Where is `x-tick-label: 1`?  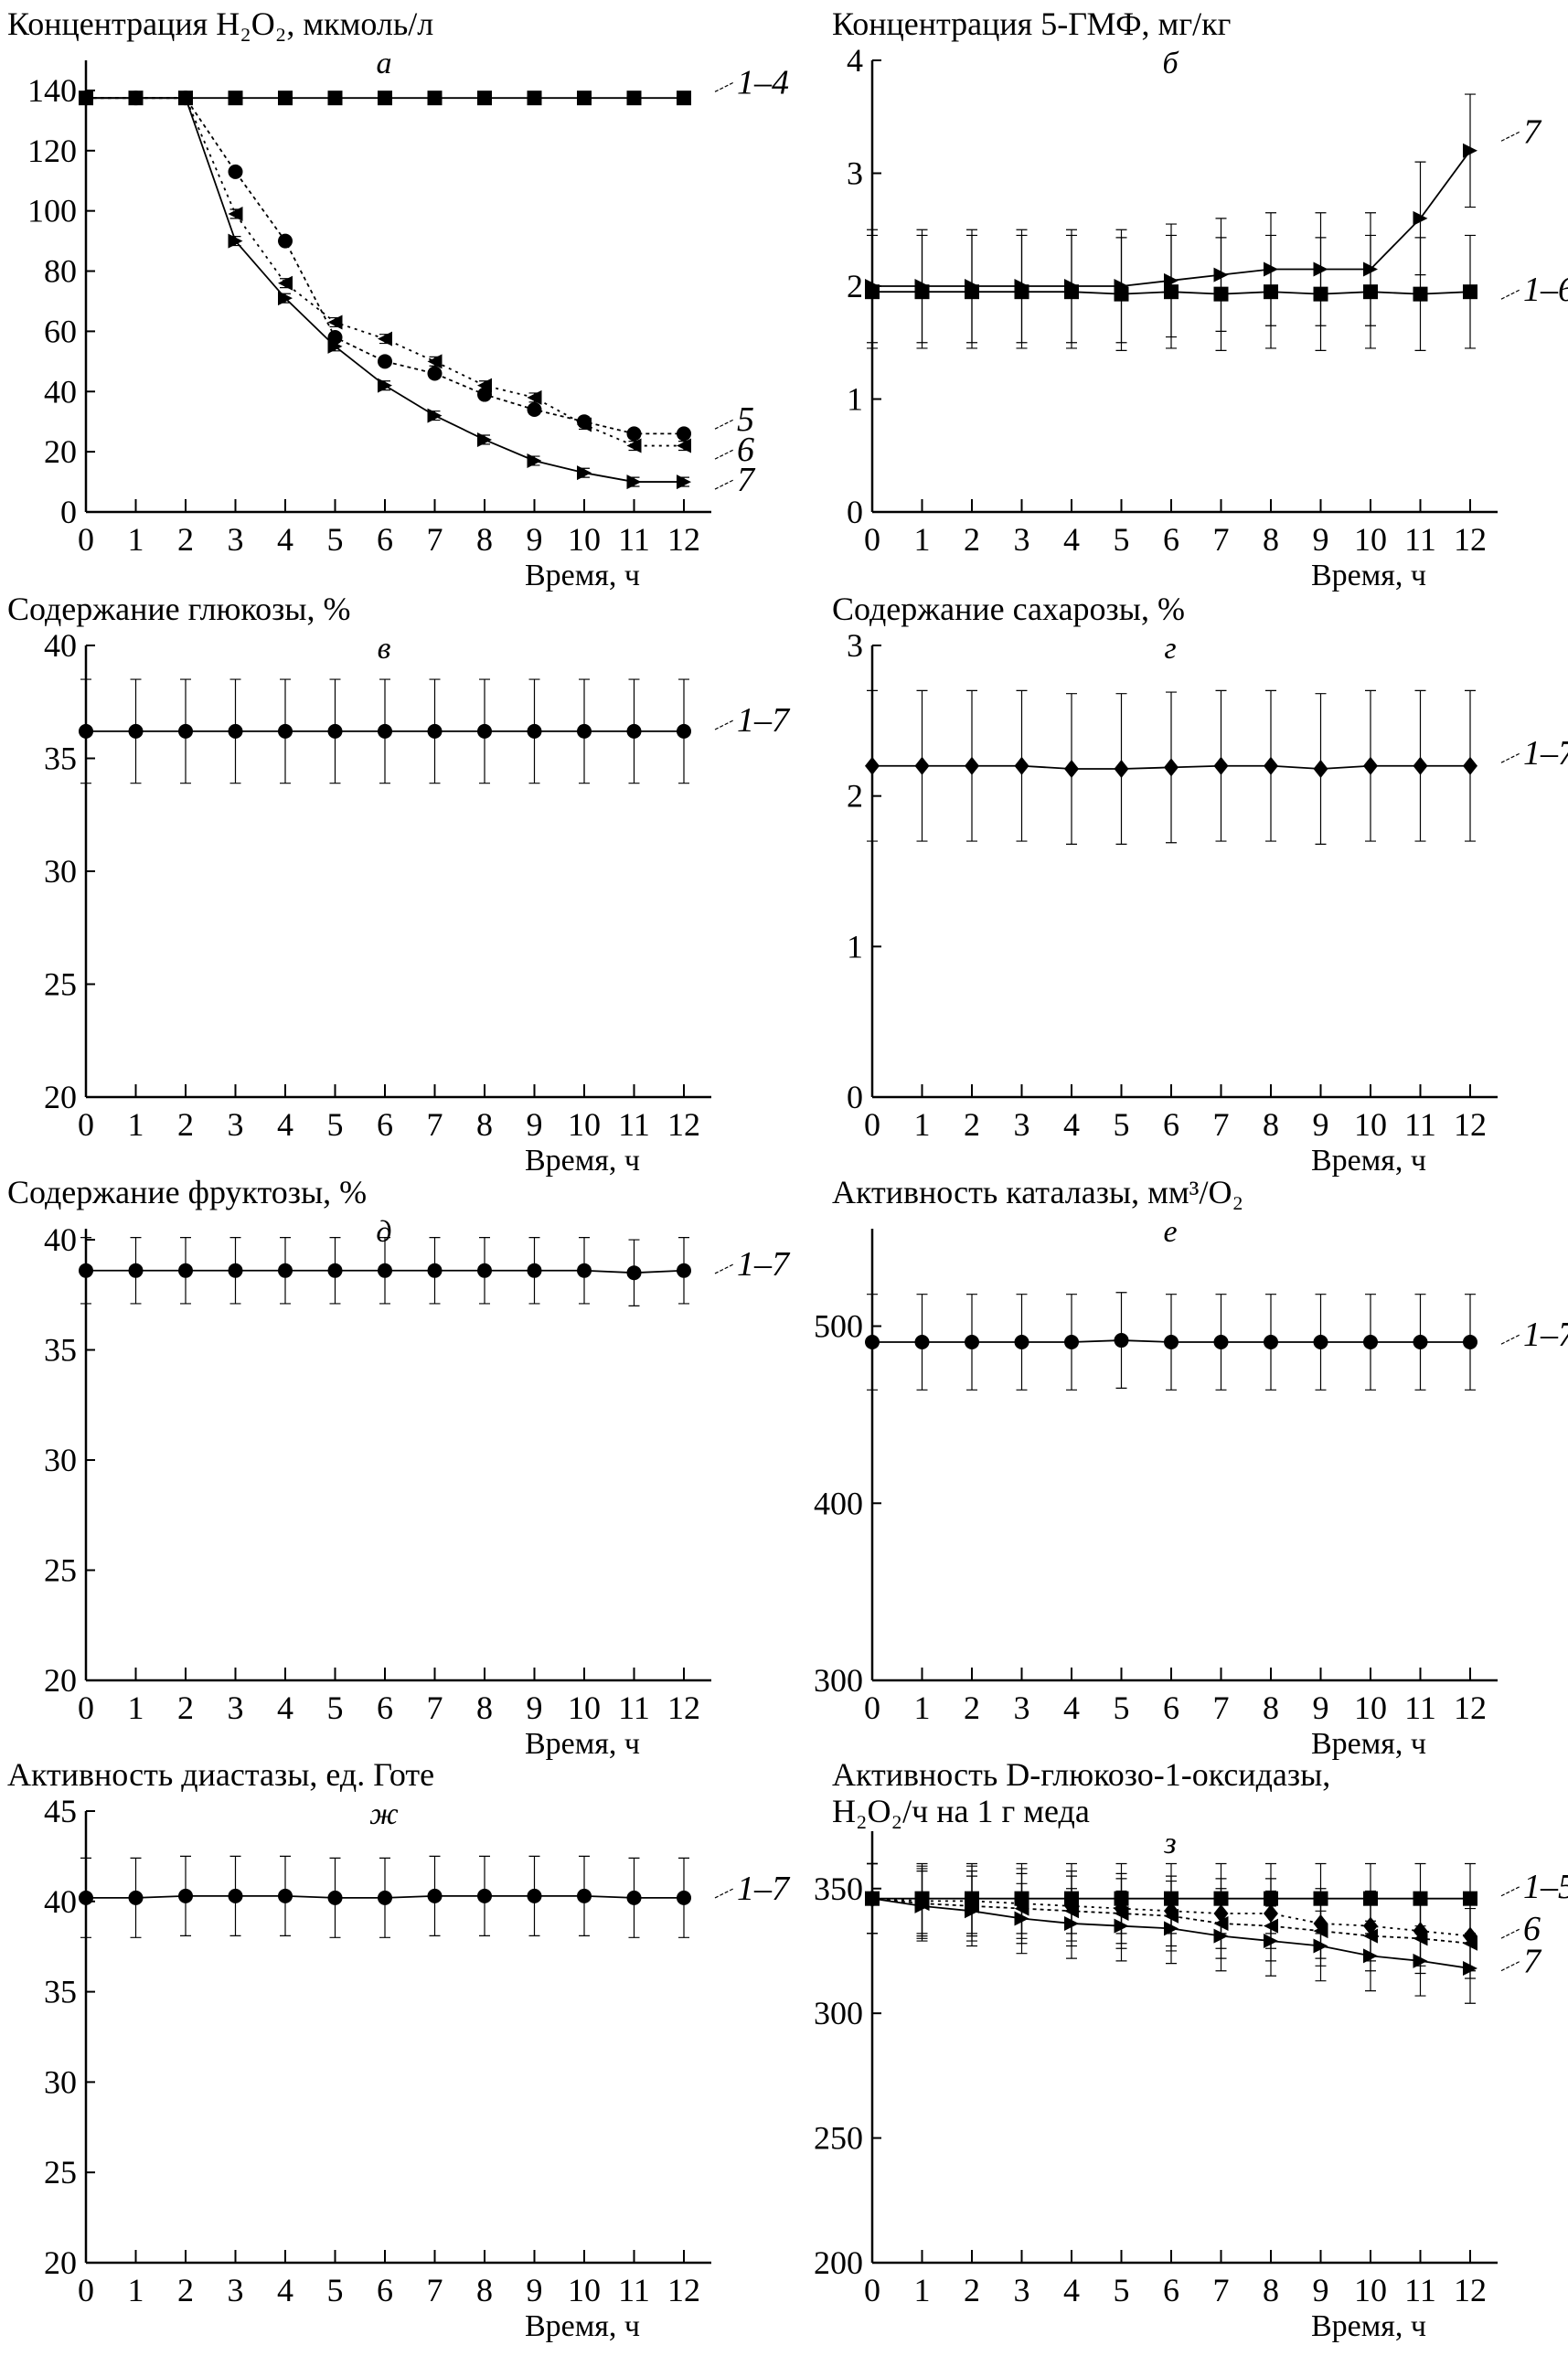 x-tick-label: 1 is located at coordinates (136, 539).